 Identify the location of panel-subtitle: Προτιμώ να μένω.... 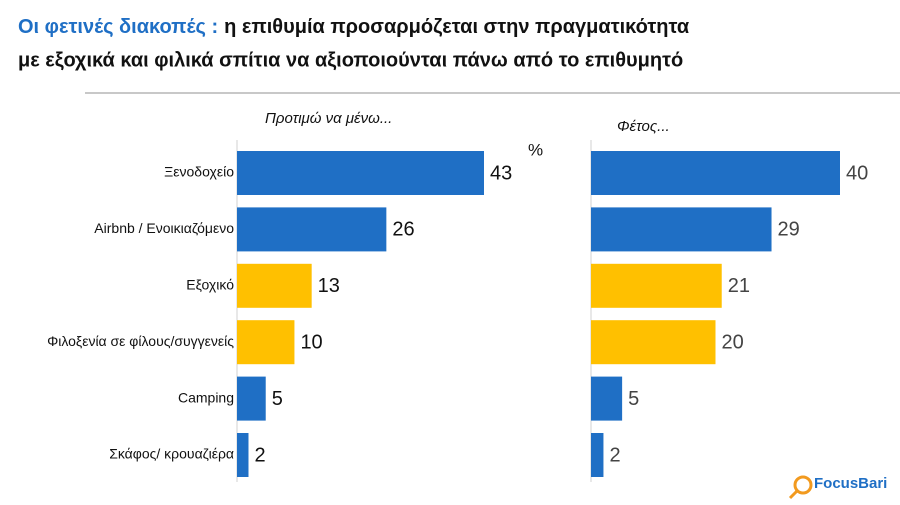
(328, 118).